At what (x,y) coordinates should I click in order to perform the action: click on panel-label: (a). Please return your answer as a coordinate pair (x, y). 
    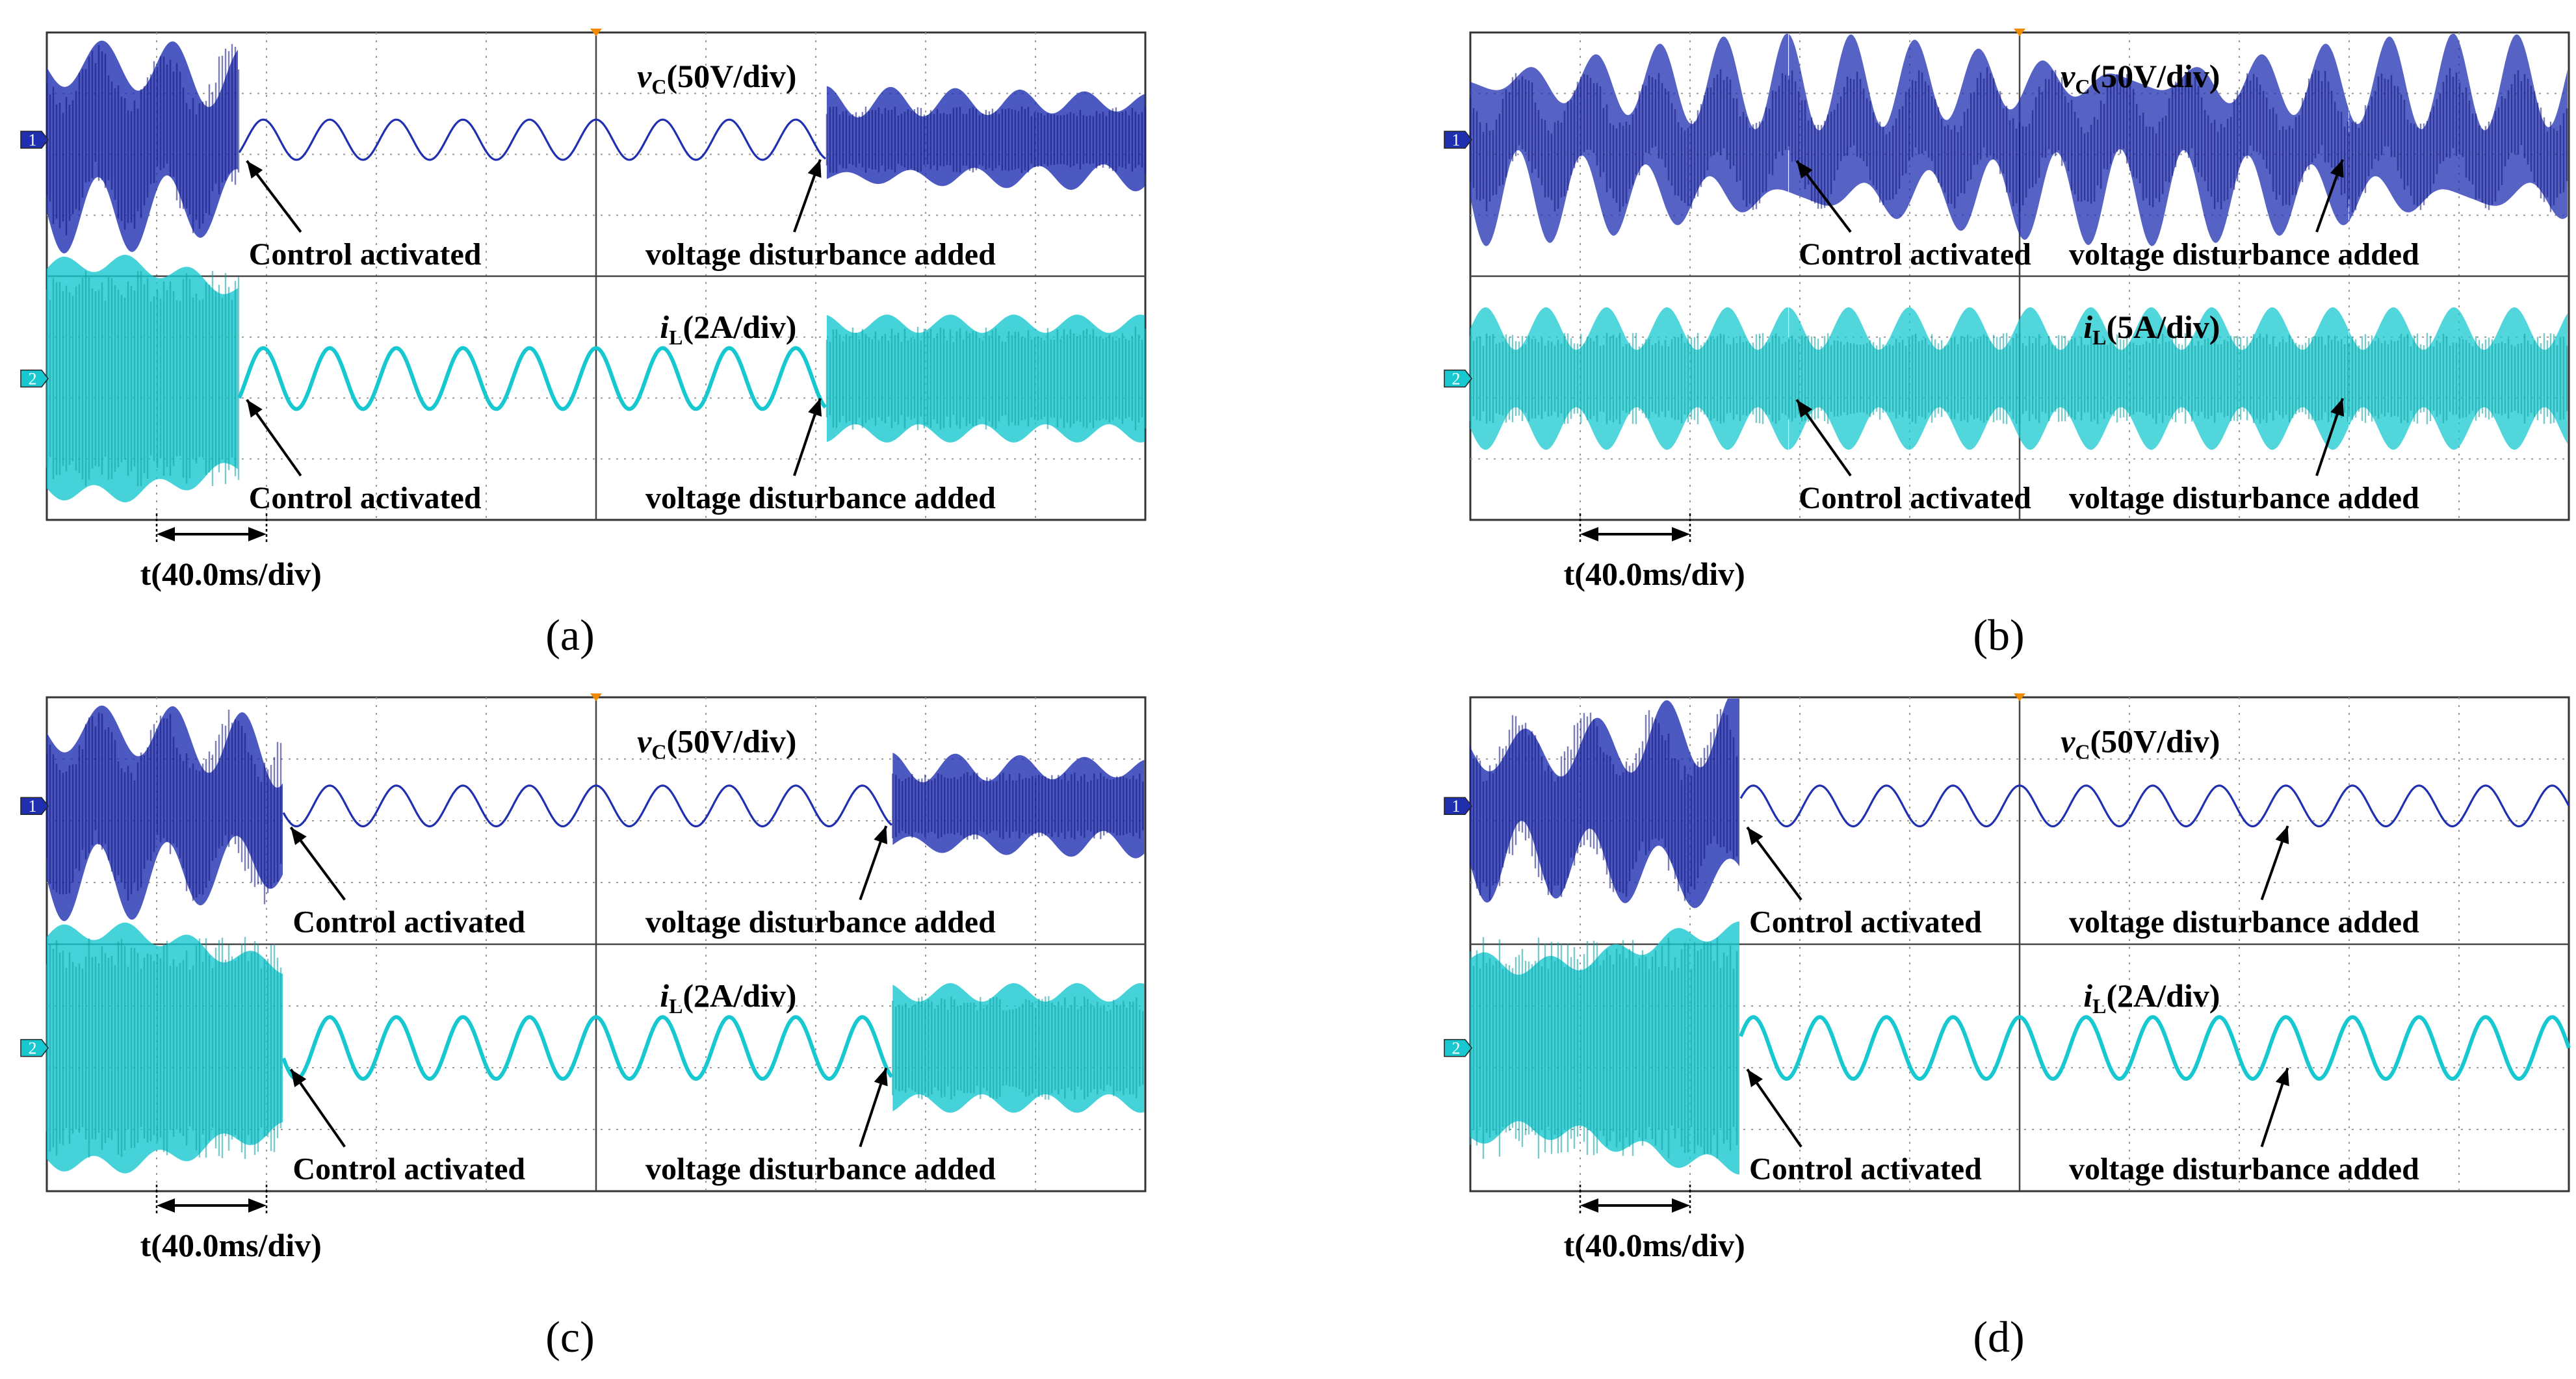
    Looking at the image, I should click on (569, 635).